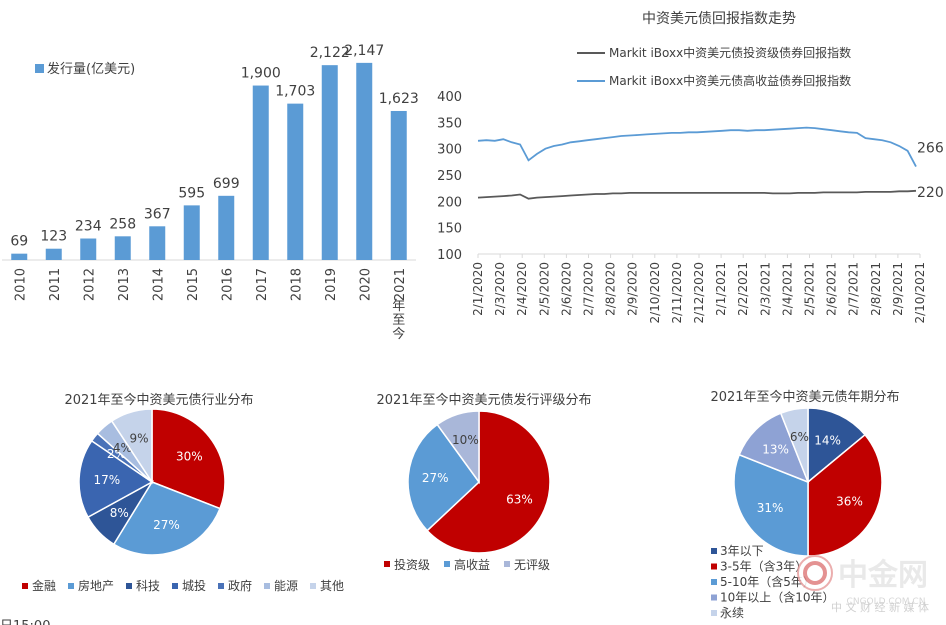 The image size is (946, 625). What do you see at coordinates (742, 551) in the screenshot?
I see `pie3-legend-label: 3年以下` at bounding box center [742, 551].